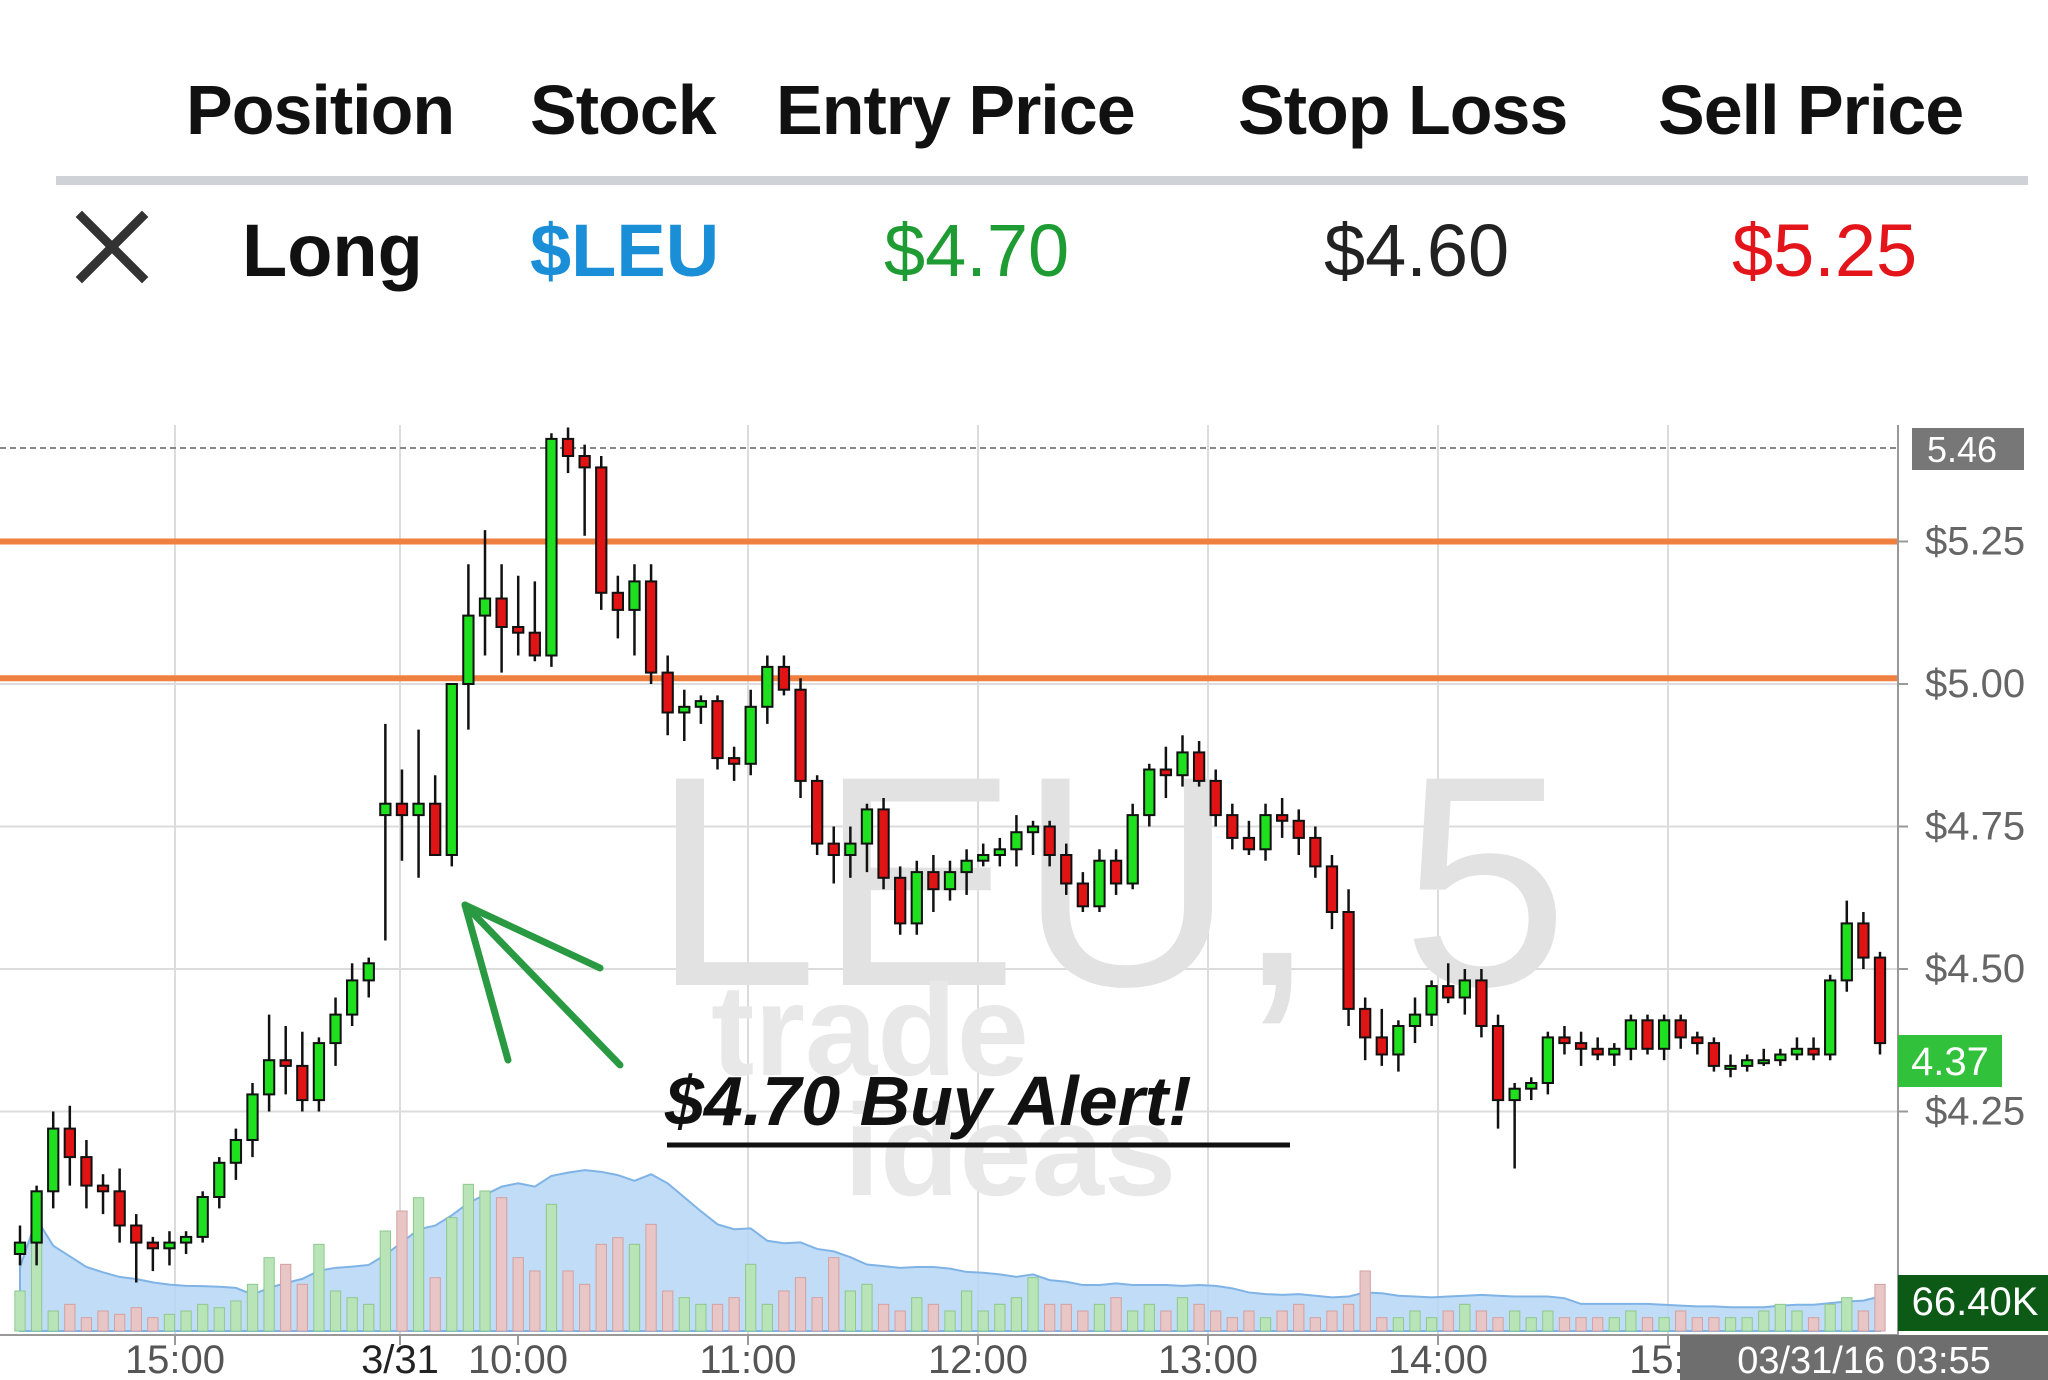 This screenshot has width=2048, height=1380. Describe the element at coordinates (978, 1359) in the screenshot. I see `time-tick-label: 12:00` at that location.